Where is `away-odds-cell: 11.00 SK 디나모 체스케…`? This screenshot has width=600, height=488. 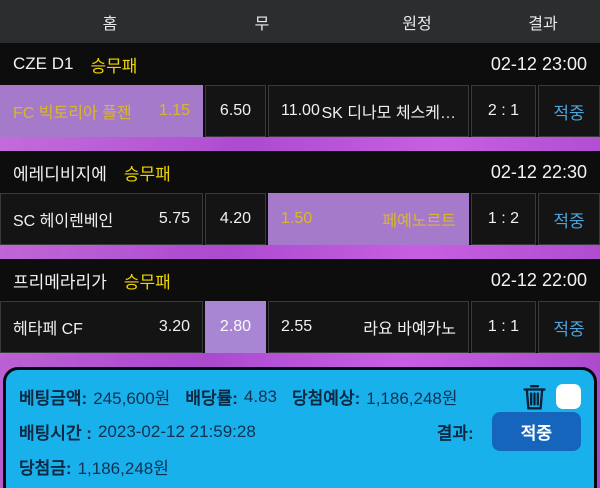 away-odds-cell: 11.00 SK 디나모 체스케… is located at coordinates (368, 111).